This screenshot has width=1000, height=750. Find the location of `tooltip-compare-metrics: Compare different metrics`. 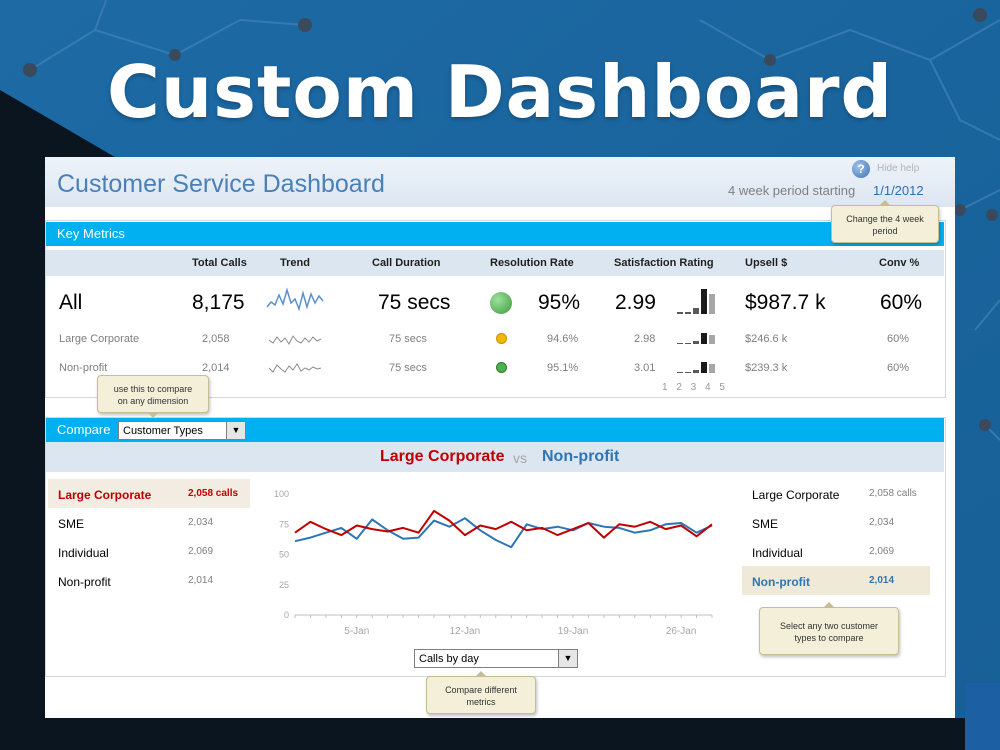

tooltip-compare-metrics: Compare different metrics is located at coordinates (481, 692).